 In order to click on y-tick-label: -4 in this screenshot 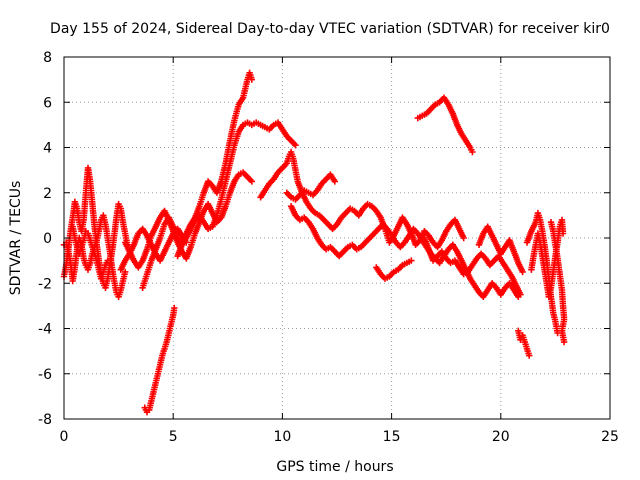, I will do `click(45, 330)`.